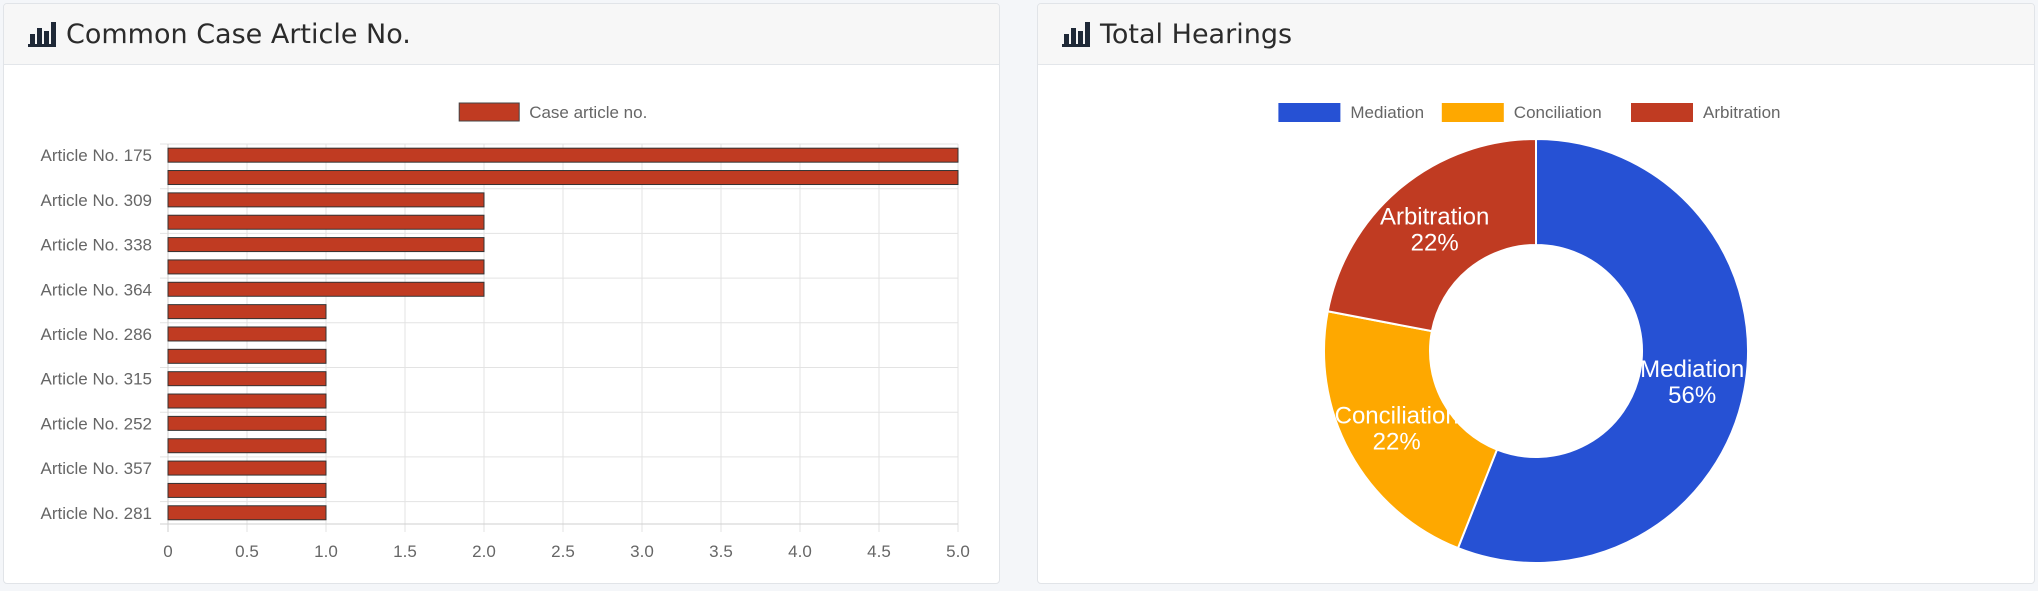  Describe the element at coordinates (97, 423) in the screenshot. I see `y-tick-label: Article No. 252` at that location.